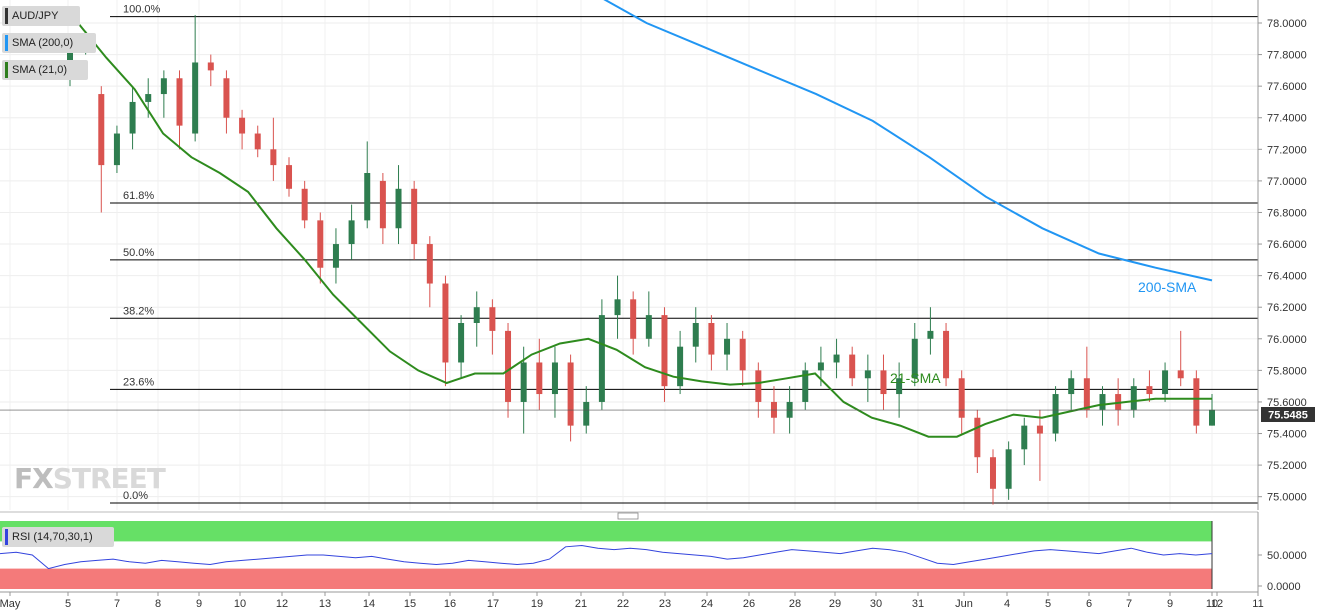 The width and height of the screenshot is (1331, 615). I want to click on sma-200-legend: SMA (200,0), so click(49, 43).